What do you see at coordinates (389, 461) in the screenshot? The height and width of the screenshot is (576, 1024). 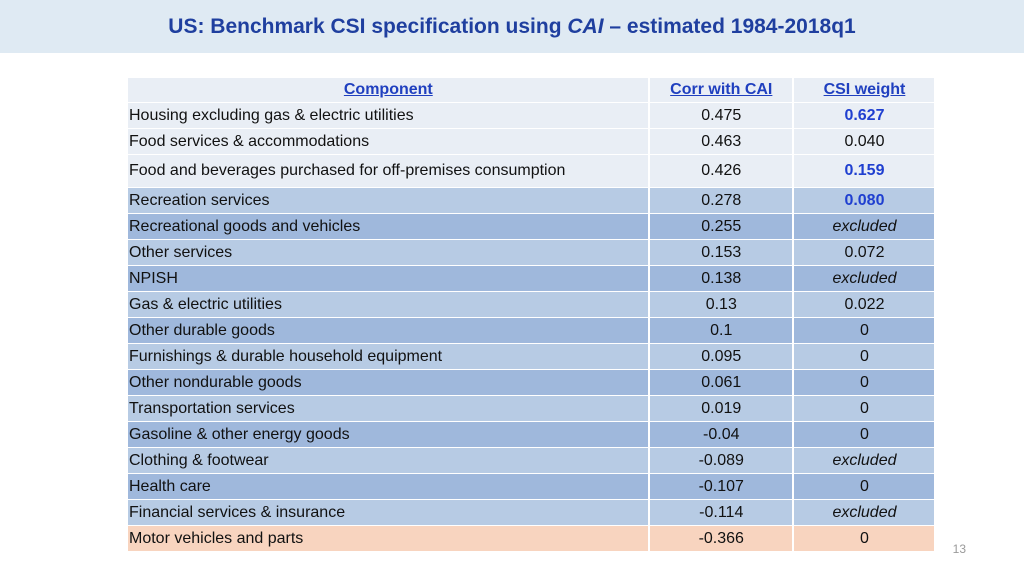 I see `component-cell: Clothing & footwear` at bounding box center [389, 461].